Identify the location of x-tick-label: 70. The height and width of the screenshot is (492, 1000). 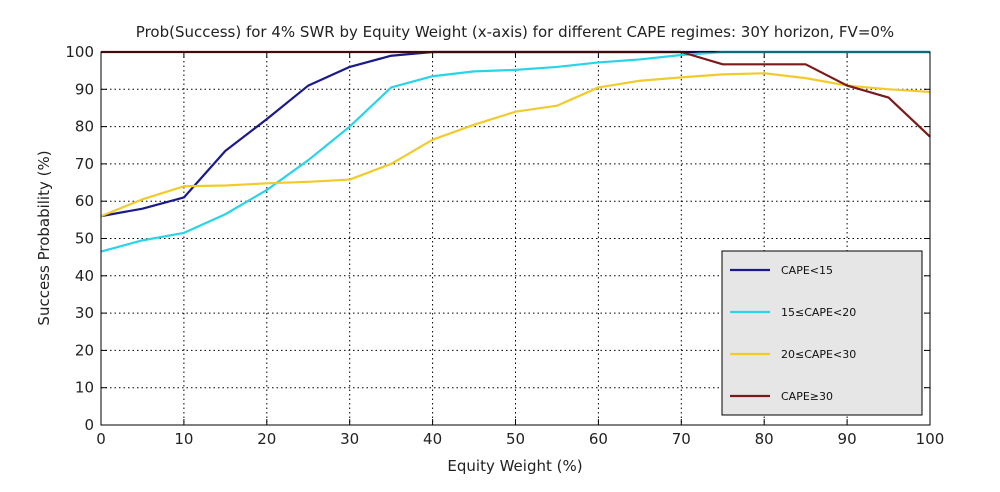
(681, 439).